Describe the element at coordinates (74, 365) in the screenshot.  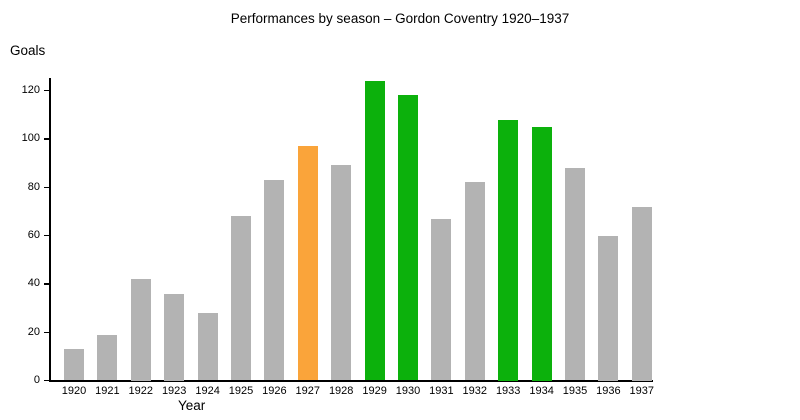
I see `bar-1920` at that location.